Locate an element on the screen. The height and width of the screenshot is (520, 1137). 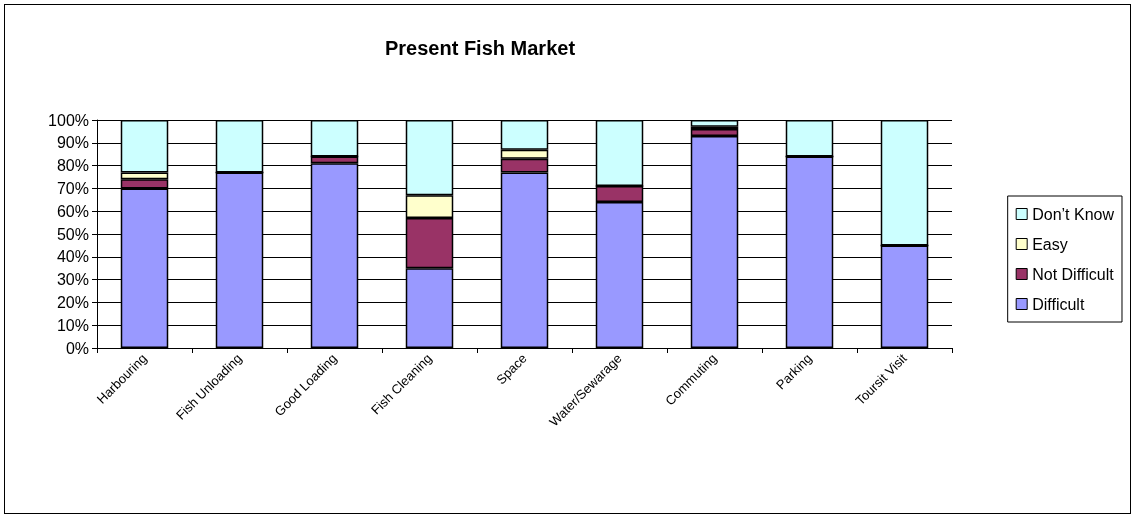
legend-label: Difficult is located at coordinates (1058, 304).